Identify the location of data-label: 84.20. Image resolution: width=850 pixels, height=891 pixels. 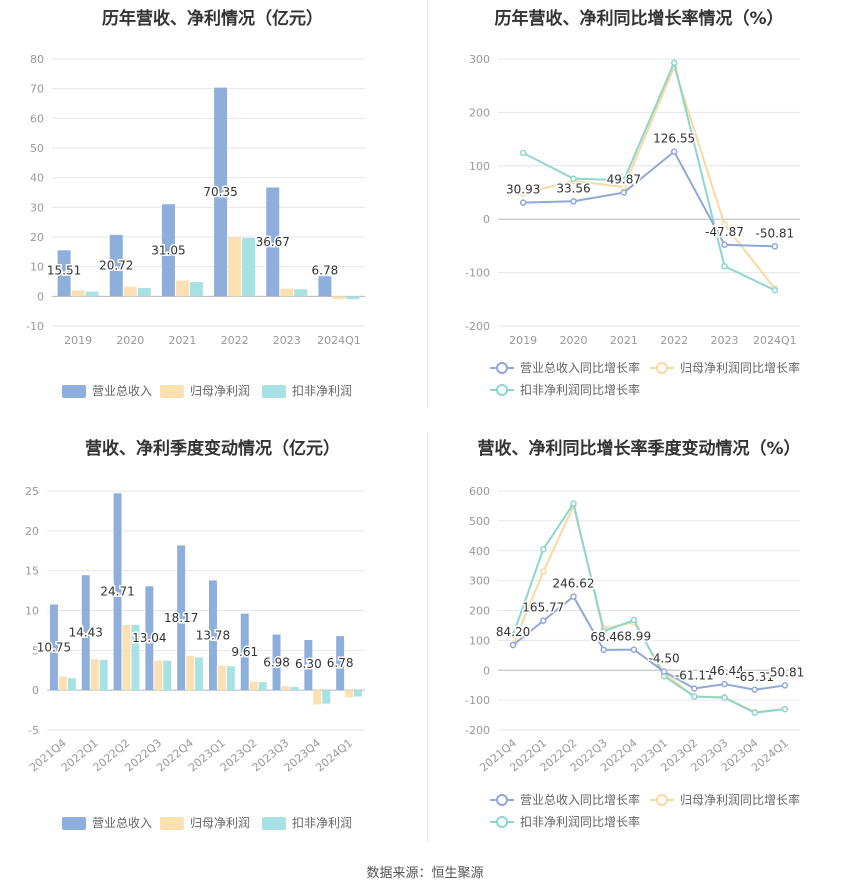
(513, 632).